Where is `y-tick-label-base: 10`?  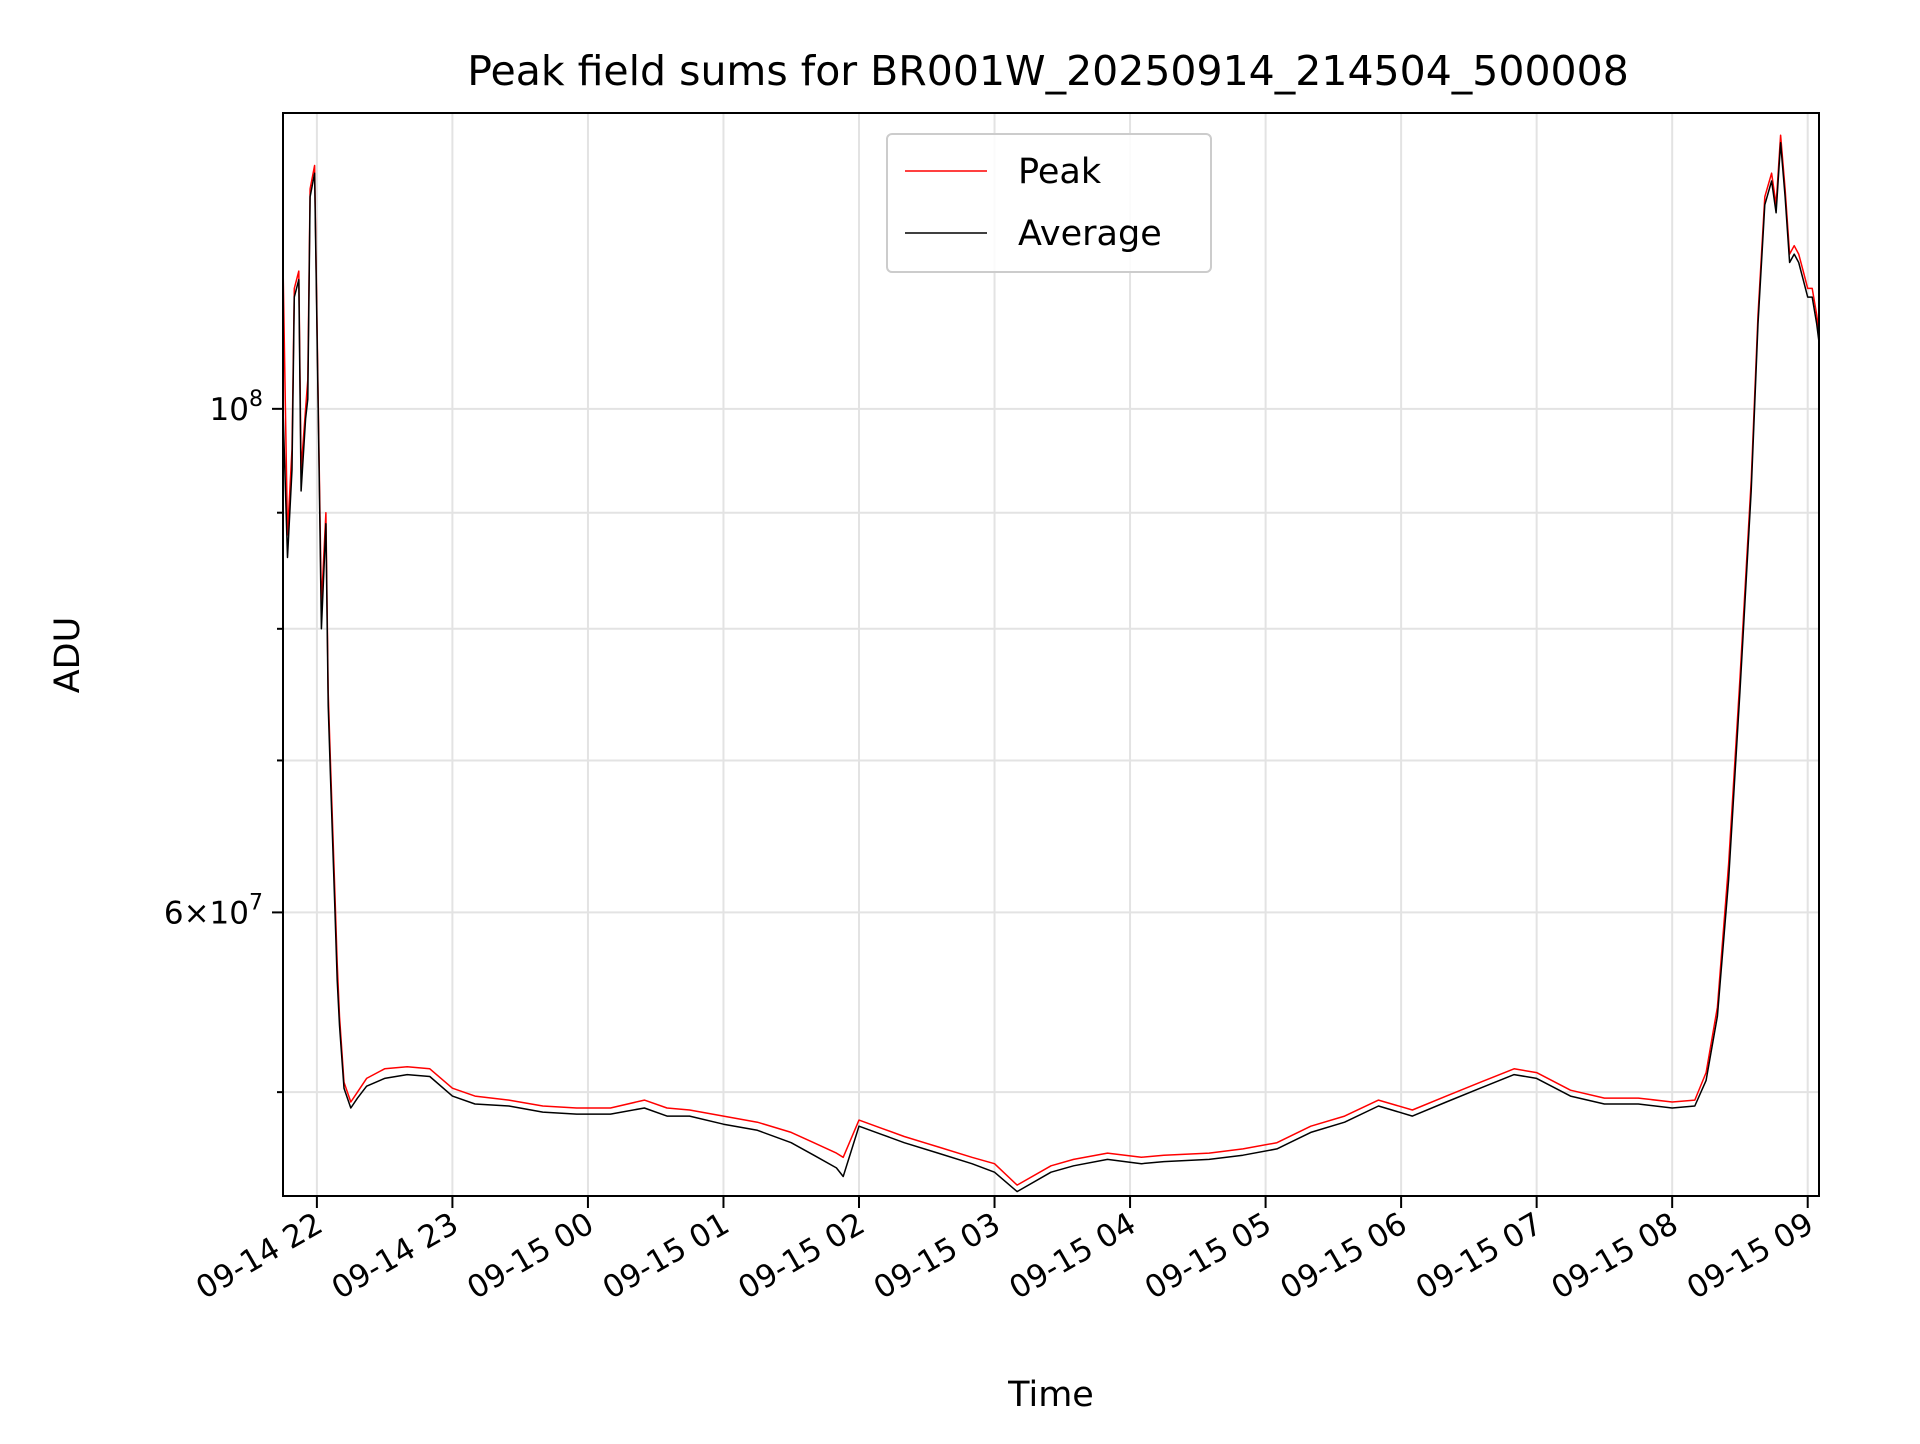
y-tick-label-base: 10 is located at coordinates (229, 410).